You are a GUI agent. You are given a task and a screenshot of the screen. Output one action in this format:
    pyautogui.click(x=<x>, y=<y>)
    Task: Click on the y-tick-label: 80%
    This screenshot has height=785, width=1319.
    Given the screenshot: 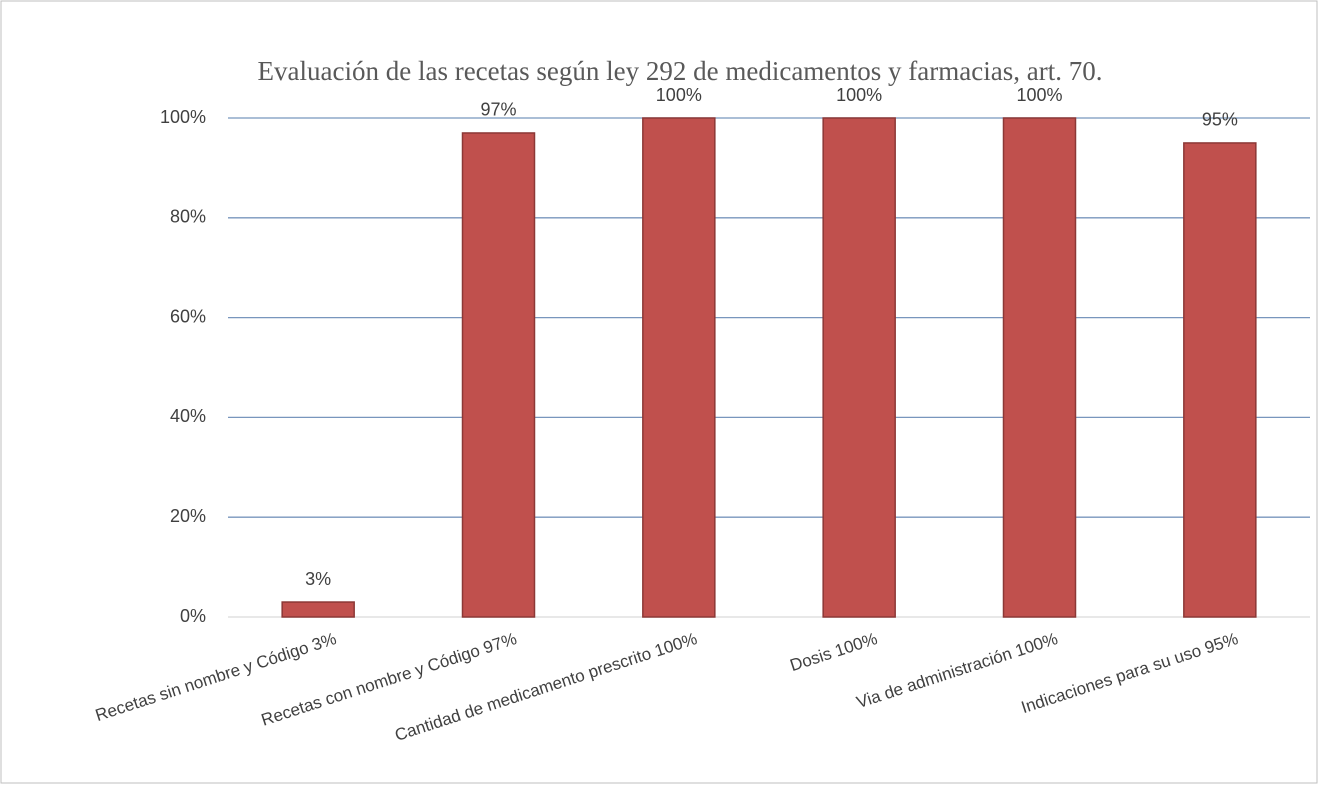 What is the action you would take?
    pyautogui.click(x=188, y=217)
    